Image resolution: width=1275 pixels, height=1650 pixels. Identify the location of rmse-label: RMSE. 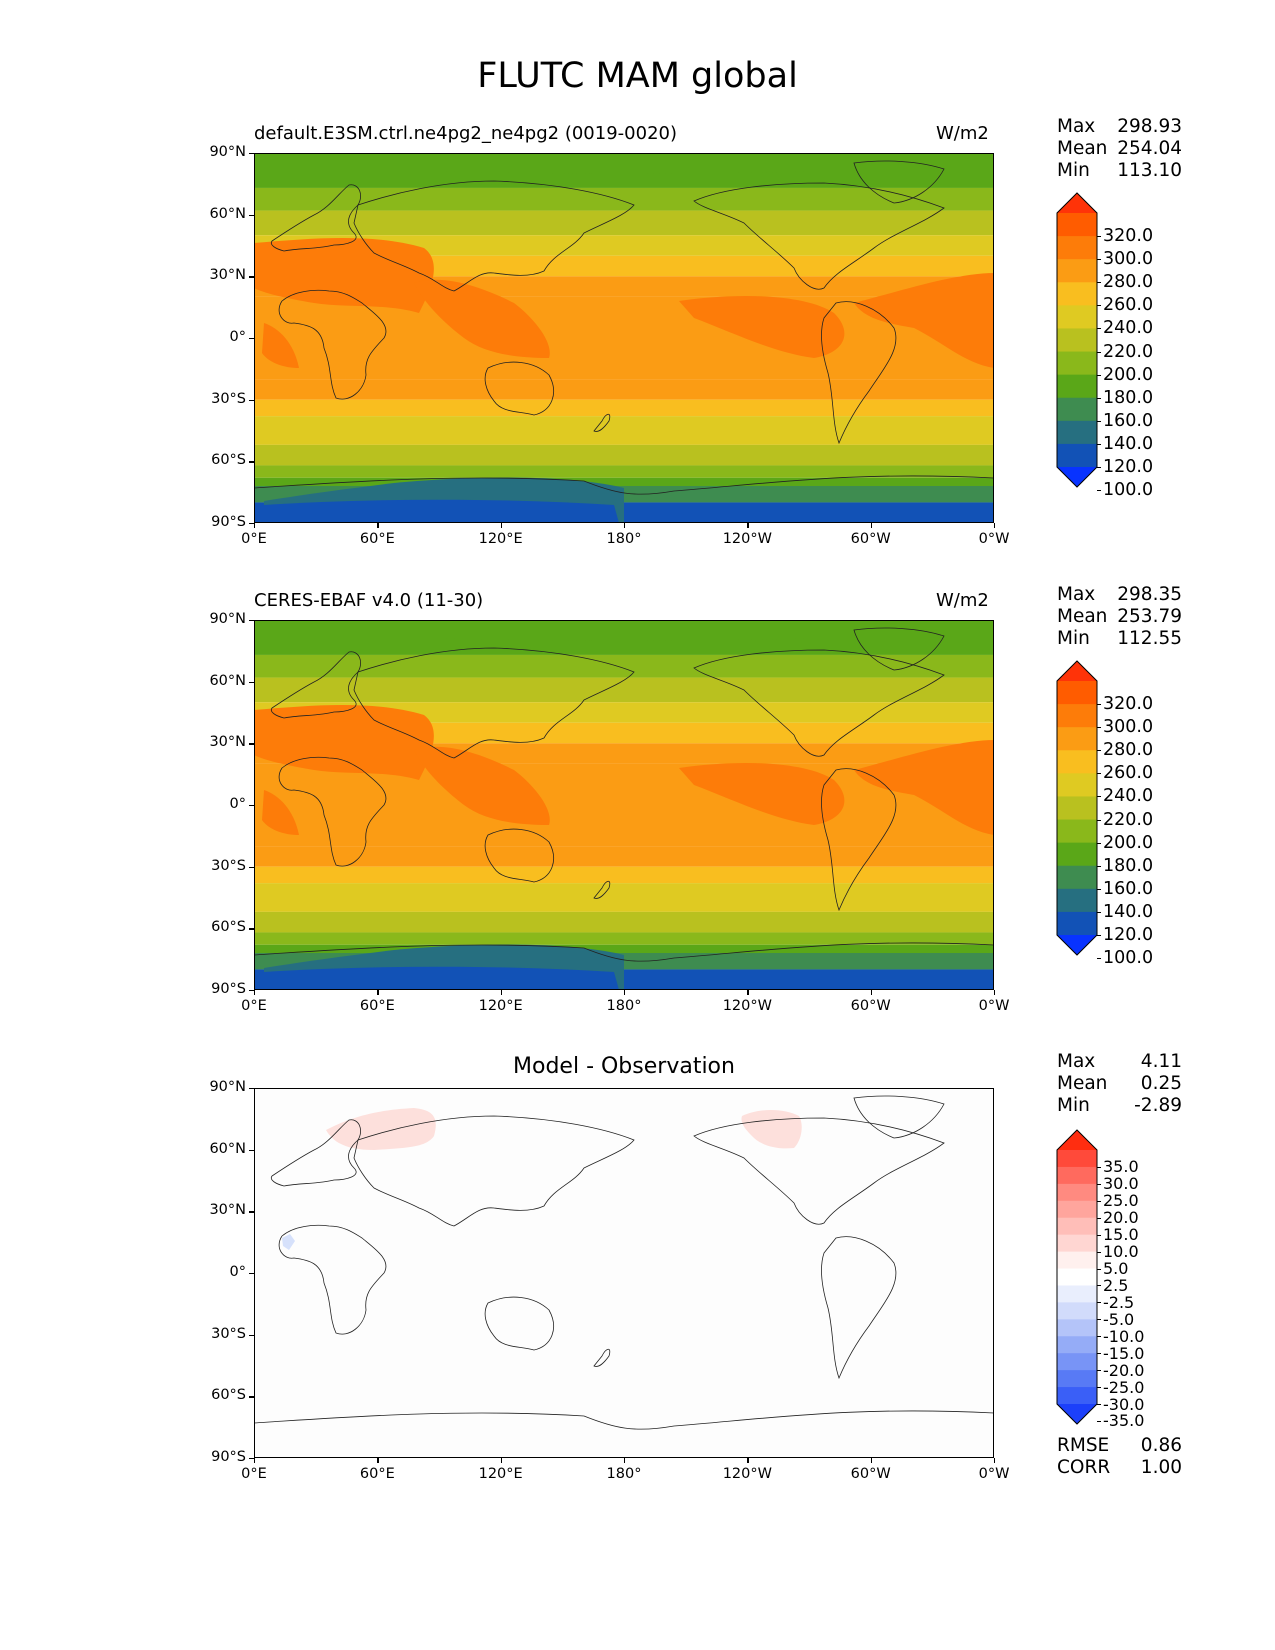
(1083, 1445).